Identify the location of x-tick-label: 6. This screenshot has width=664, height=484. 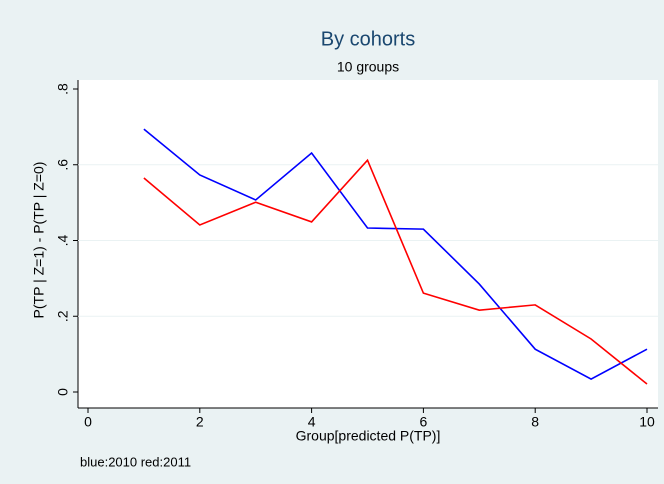
(424, 422).